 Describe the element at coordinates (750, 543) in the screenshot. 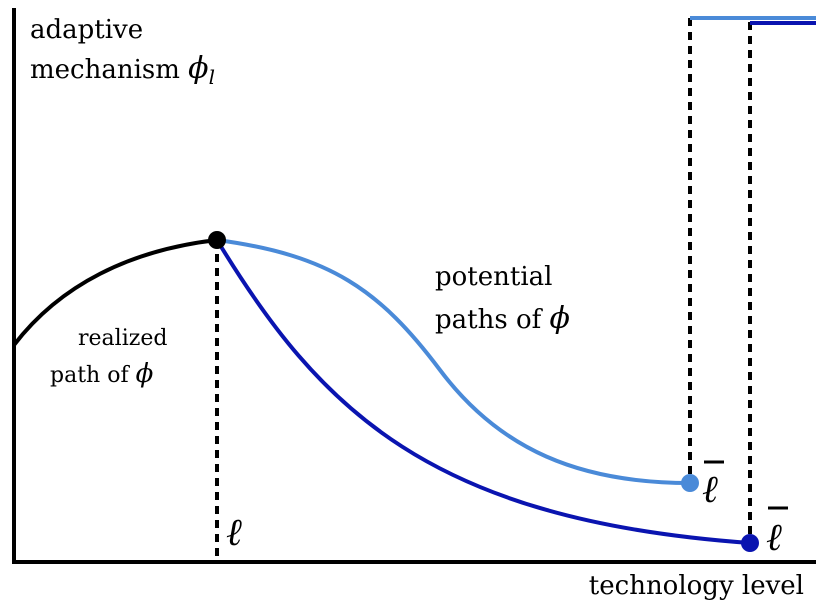

I see `dark-end-point` at that location.